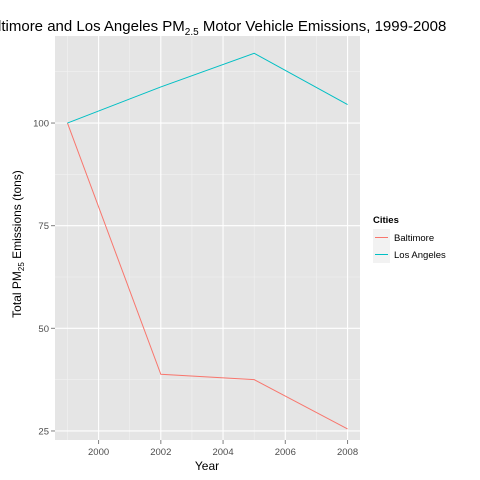 Image resolution: width=480 pixels, height=480 pixels. Describe the element at coordinates (207, 88) in the screenshot. I see `series-line-los-angeles` at that location.